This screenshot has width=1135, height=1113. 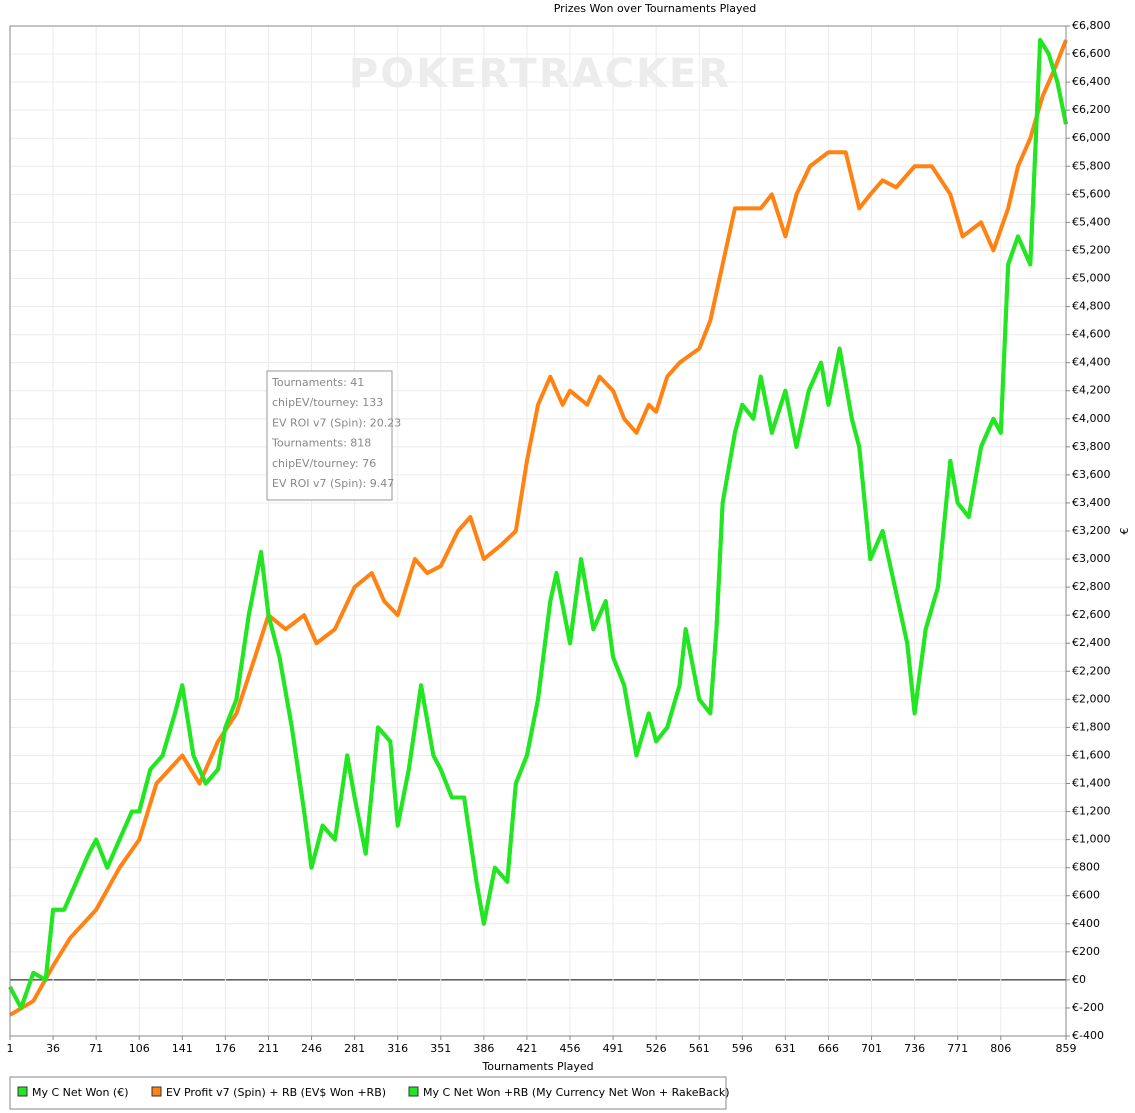 I want to click on y-tick-label: €1,800, so click(x=1091, y=726).